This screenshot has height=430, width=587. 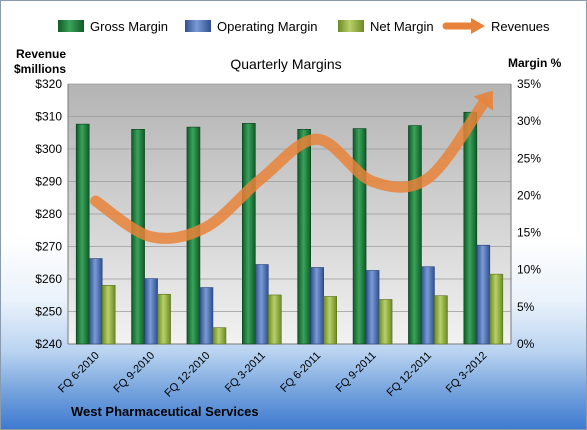 What do you see at coordinates (526, 344) in the screenshot?
I see `right-tick-label: 0%` at bounding box center [526, 344].